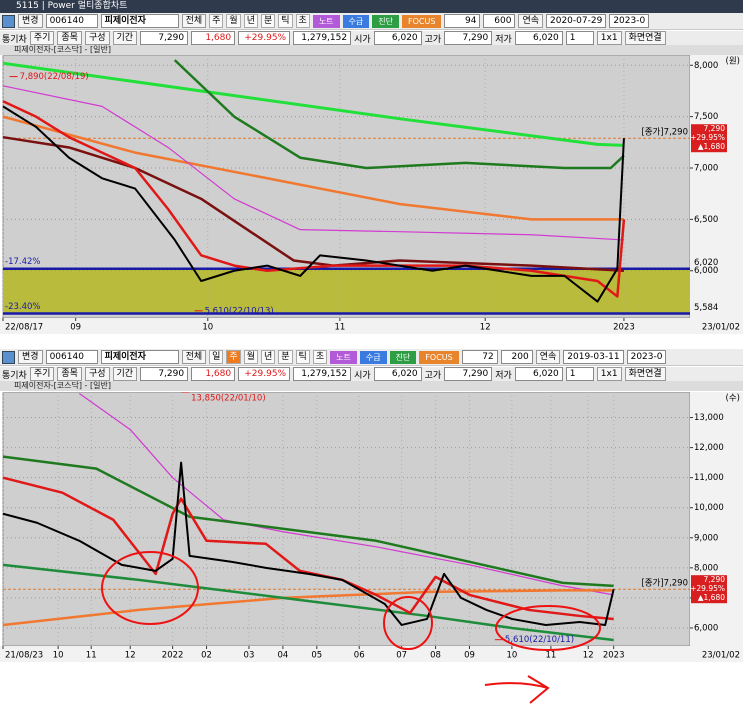  Describe the element at coordinates (733, 399) in the screenshot. I see `unit-label: (수)` at that location.